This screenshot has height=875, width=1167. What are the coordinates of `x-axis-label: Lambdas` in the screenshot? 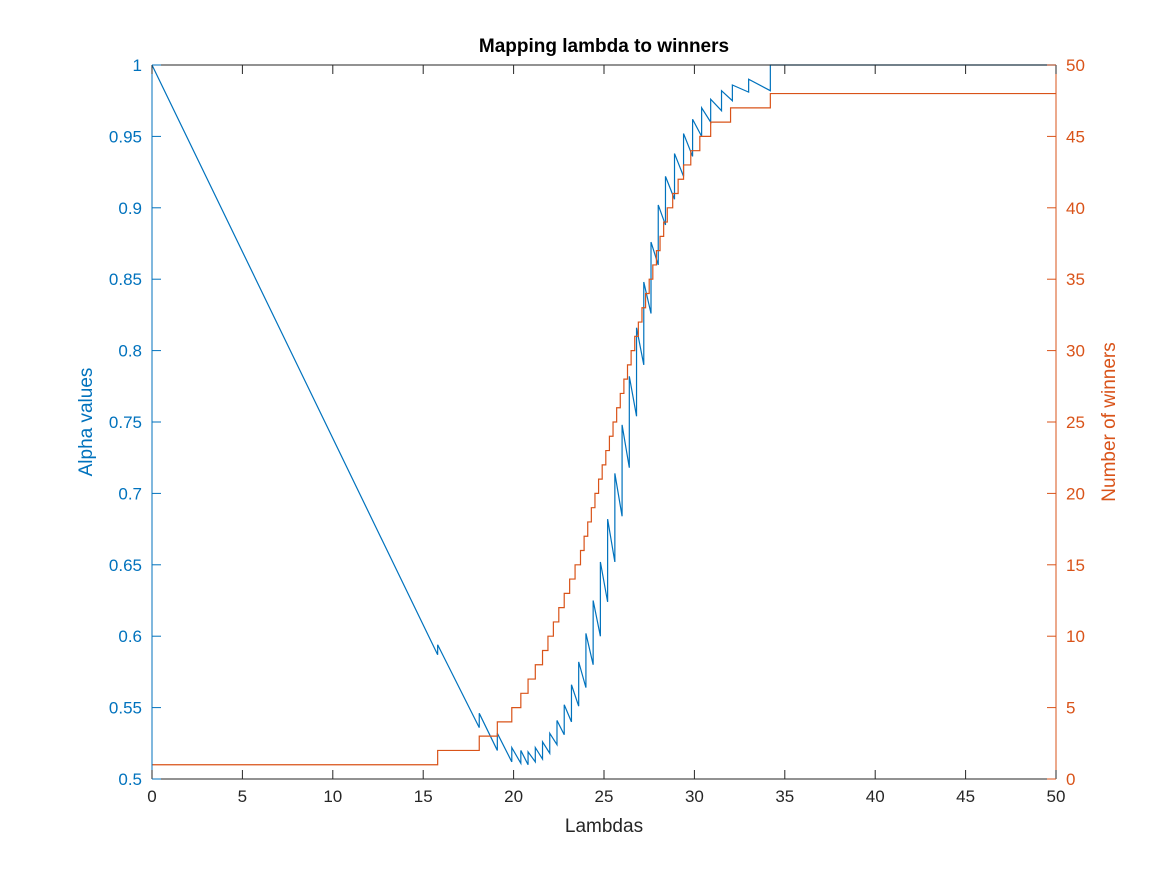 It's located at (604, 826).